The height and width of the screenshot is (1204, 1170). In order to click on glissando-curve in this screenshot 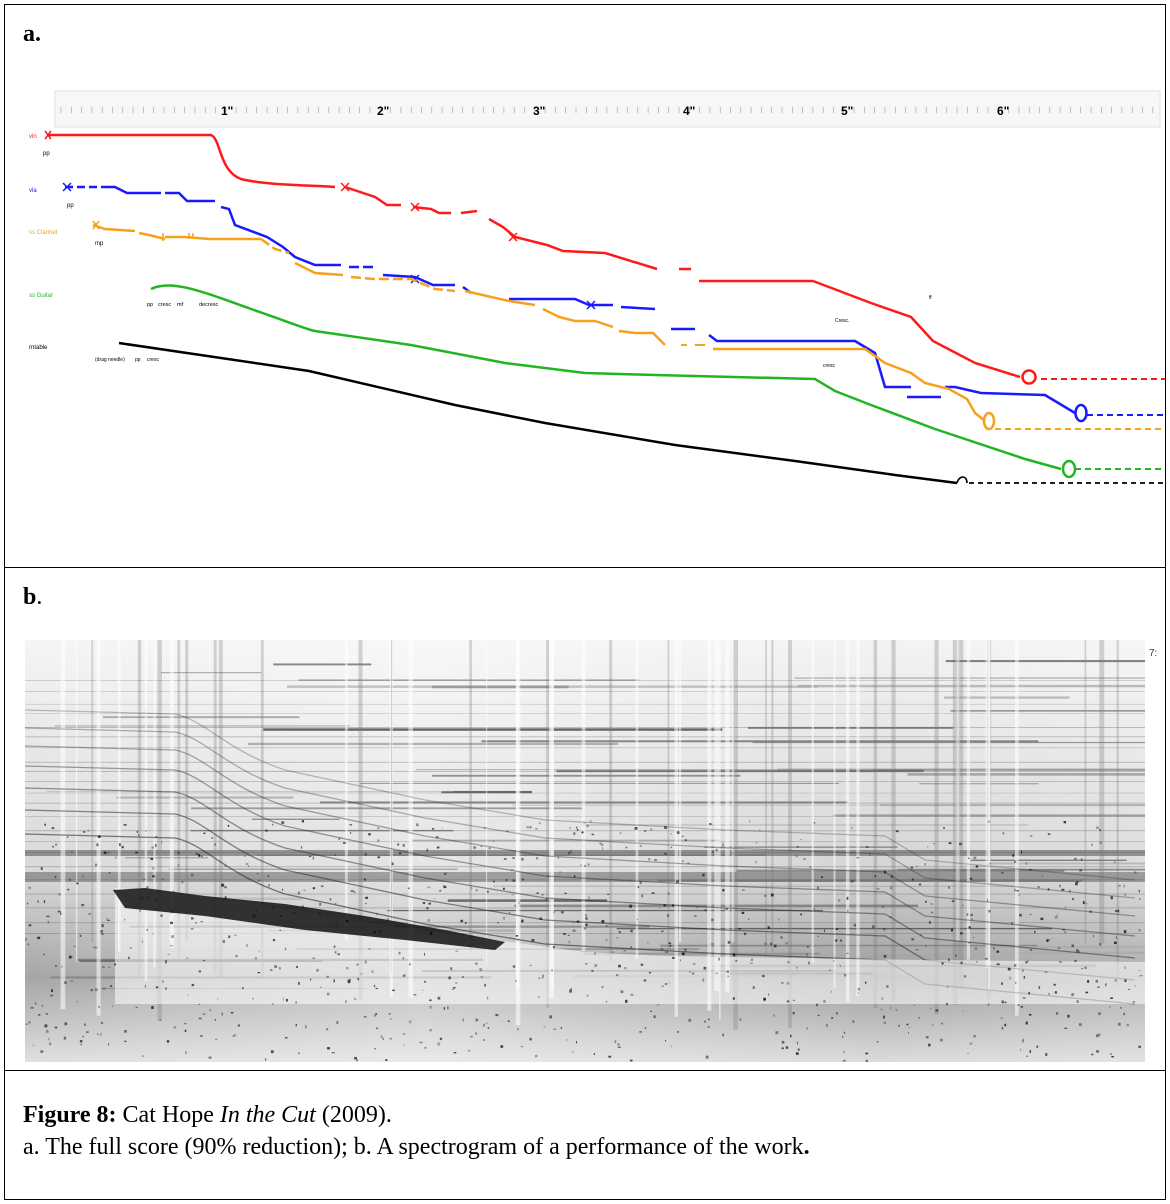, I will do `click(580, 873)`.